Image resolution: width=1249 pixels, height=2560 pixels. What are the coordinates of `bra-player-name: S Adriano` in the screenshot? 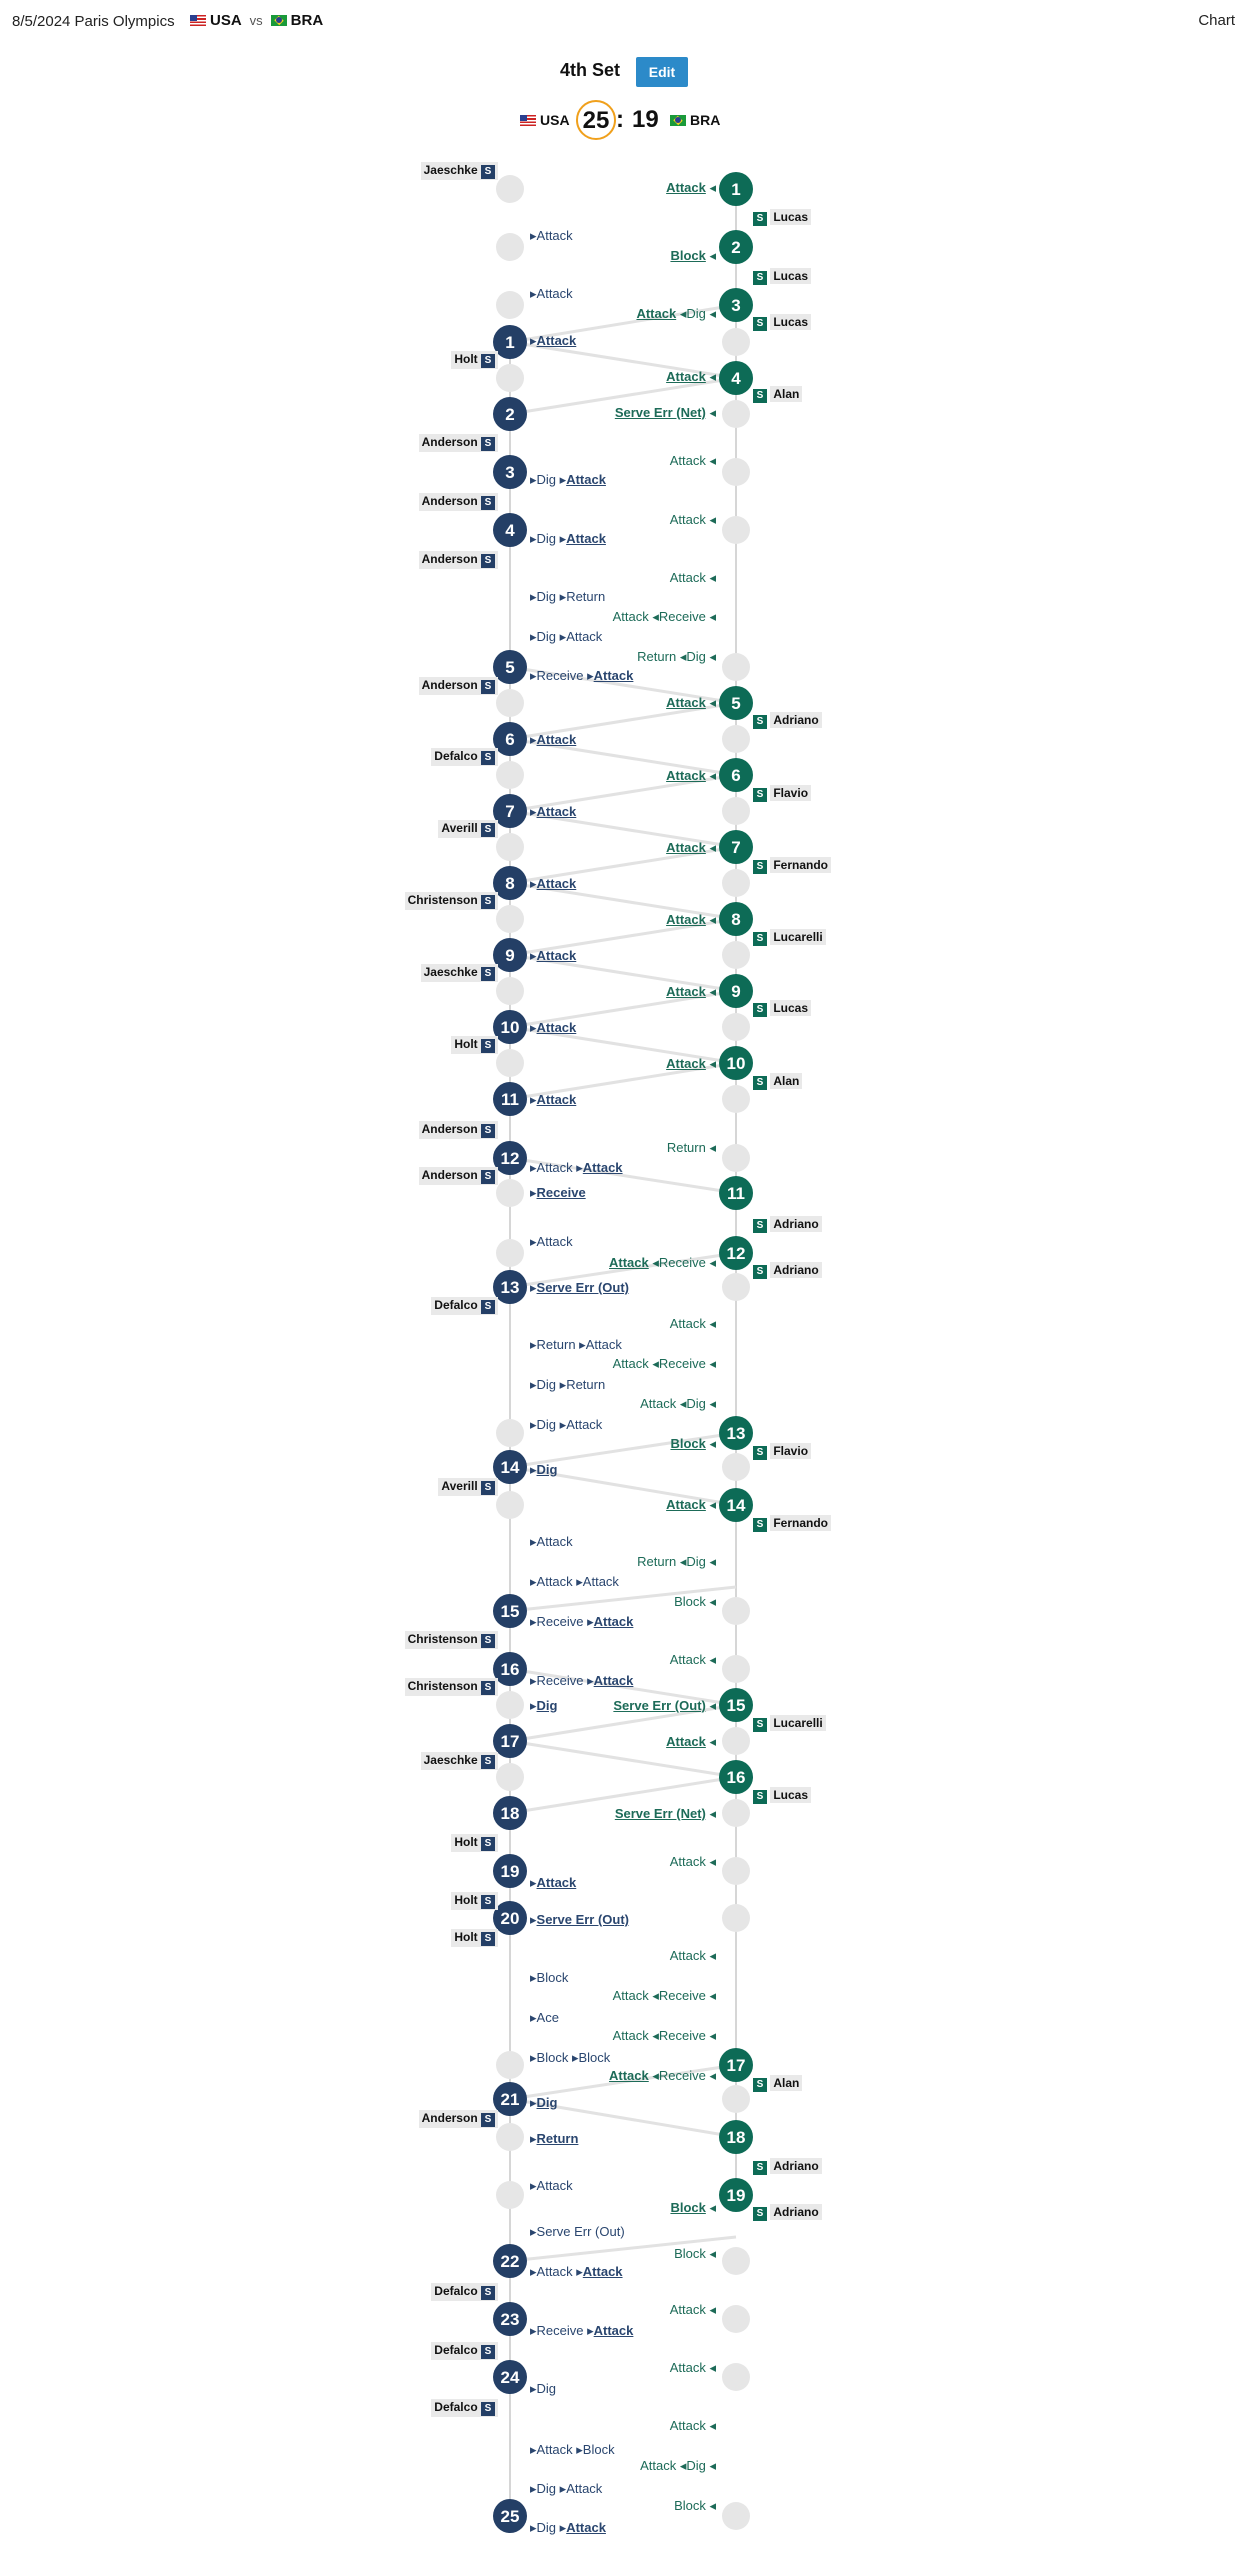 It's located at (787, 721).